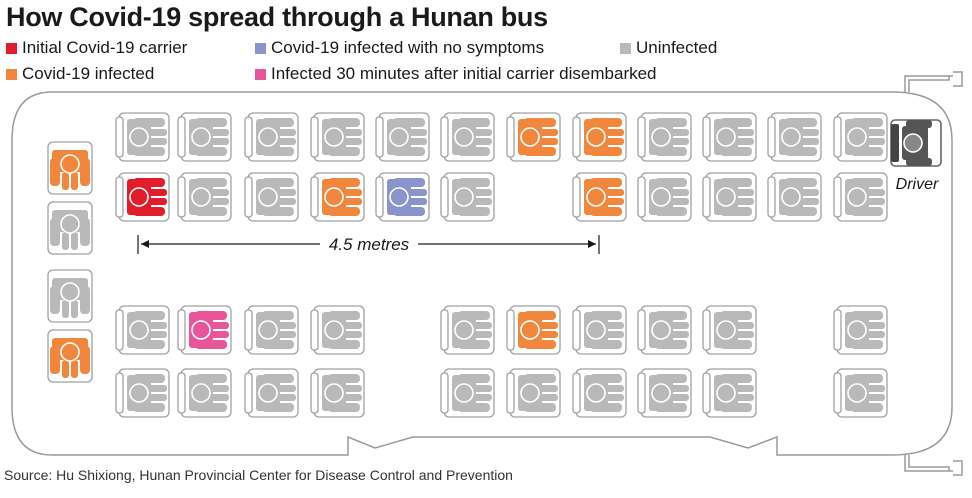  Describe the element at coordinates (677, 47) in the screenshot. I see `legend-label: Uninfected` at that location.